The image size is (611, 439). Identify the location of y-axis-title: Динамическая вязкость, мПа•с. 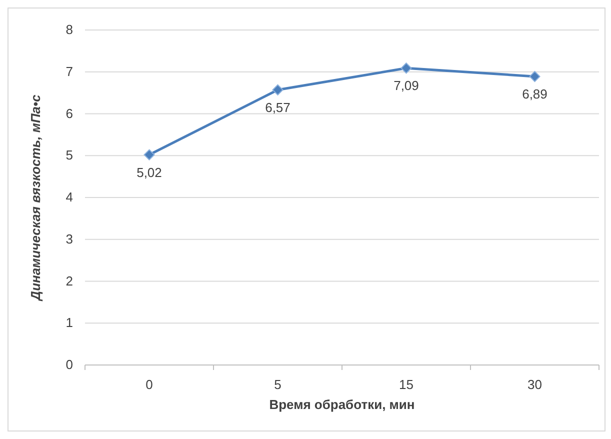
(35, 198).